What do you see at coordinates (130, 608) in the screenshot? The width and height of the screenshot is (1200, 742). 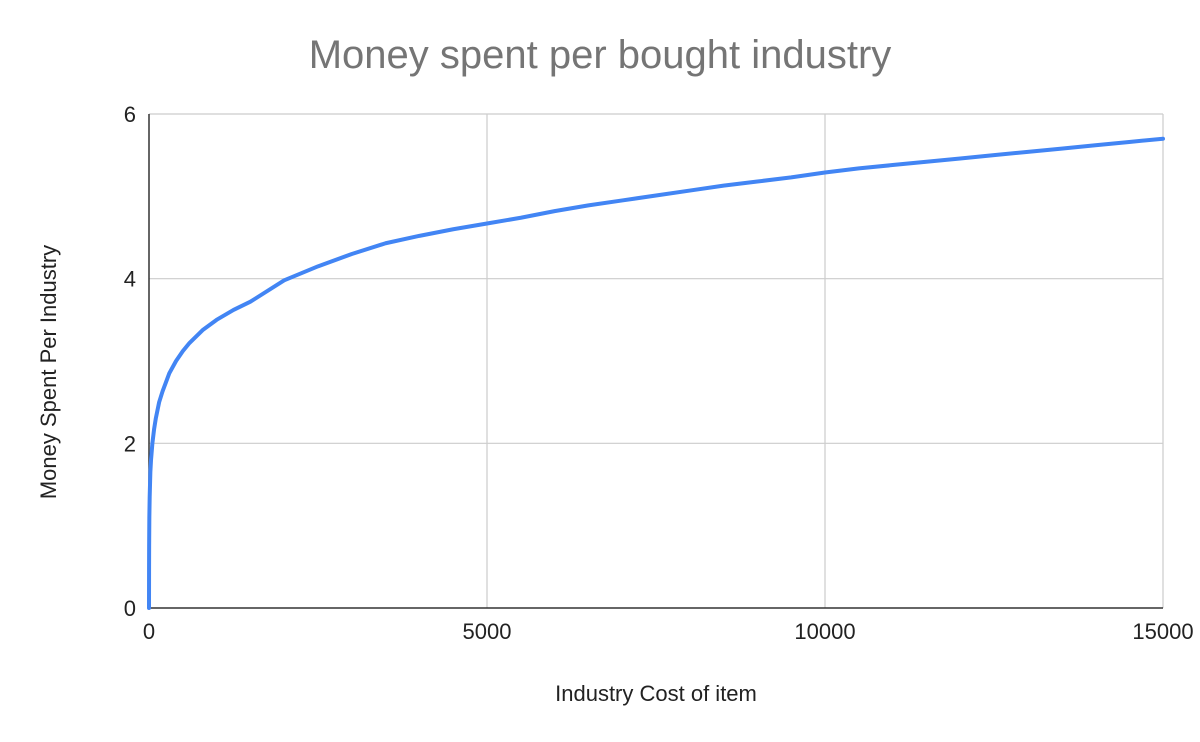 I see `y-tick-label: 0` at bounding box center [130, 608].